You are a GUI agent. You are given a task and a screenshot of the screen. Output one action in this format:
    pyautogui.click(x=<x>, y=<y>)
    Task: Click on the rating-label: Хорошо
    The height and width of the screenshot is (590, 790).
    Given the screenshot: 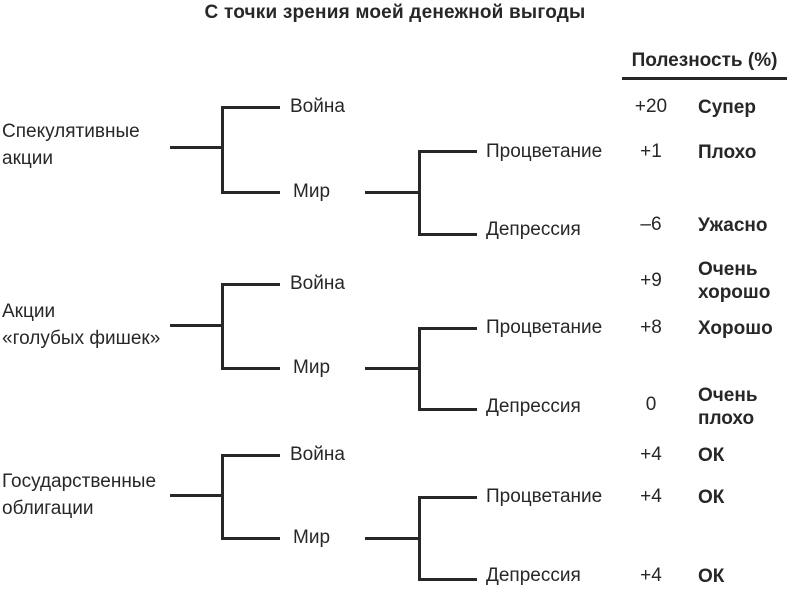 What is the action you would take?
    pyautogui.click(x=735, y=328)
    